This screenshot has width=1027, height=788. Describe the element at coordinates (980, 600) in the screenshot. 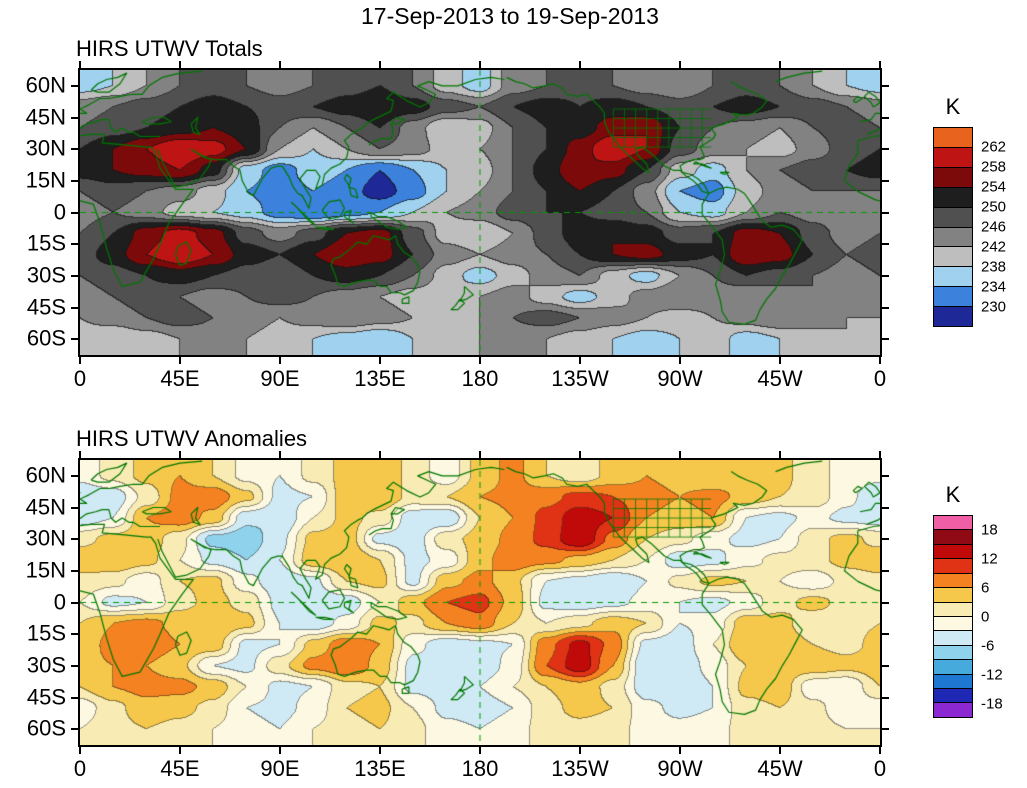

I see `anomalies-colorbar: K 18 12 6 0 -6 -12 -18` at that location.